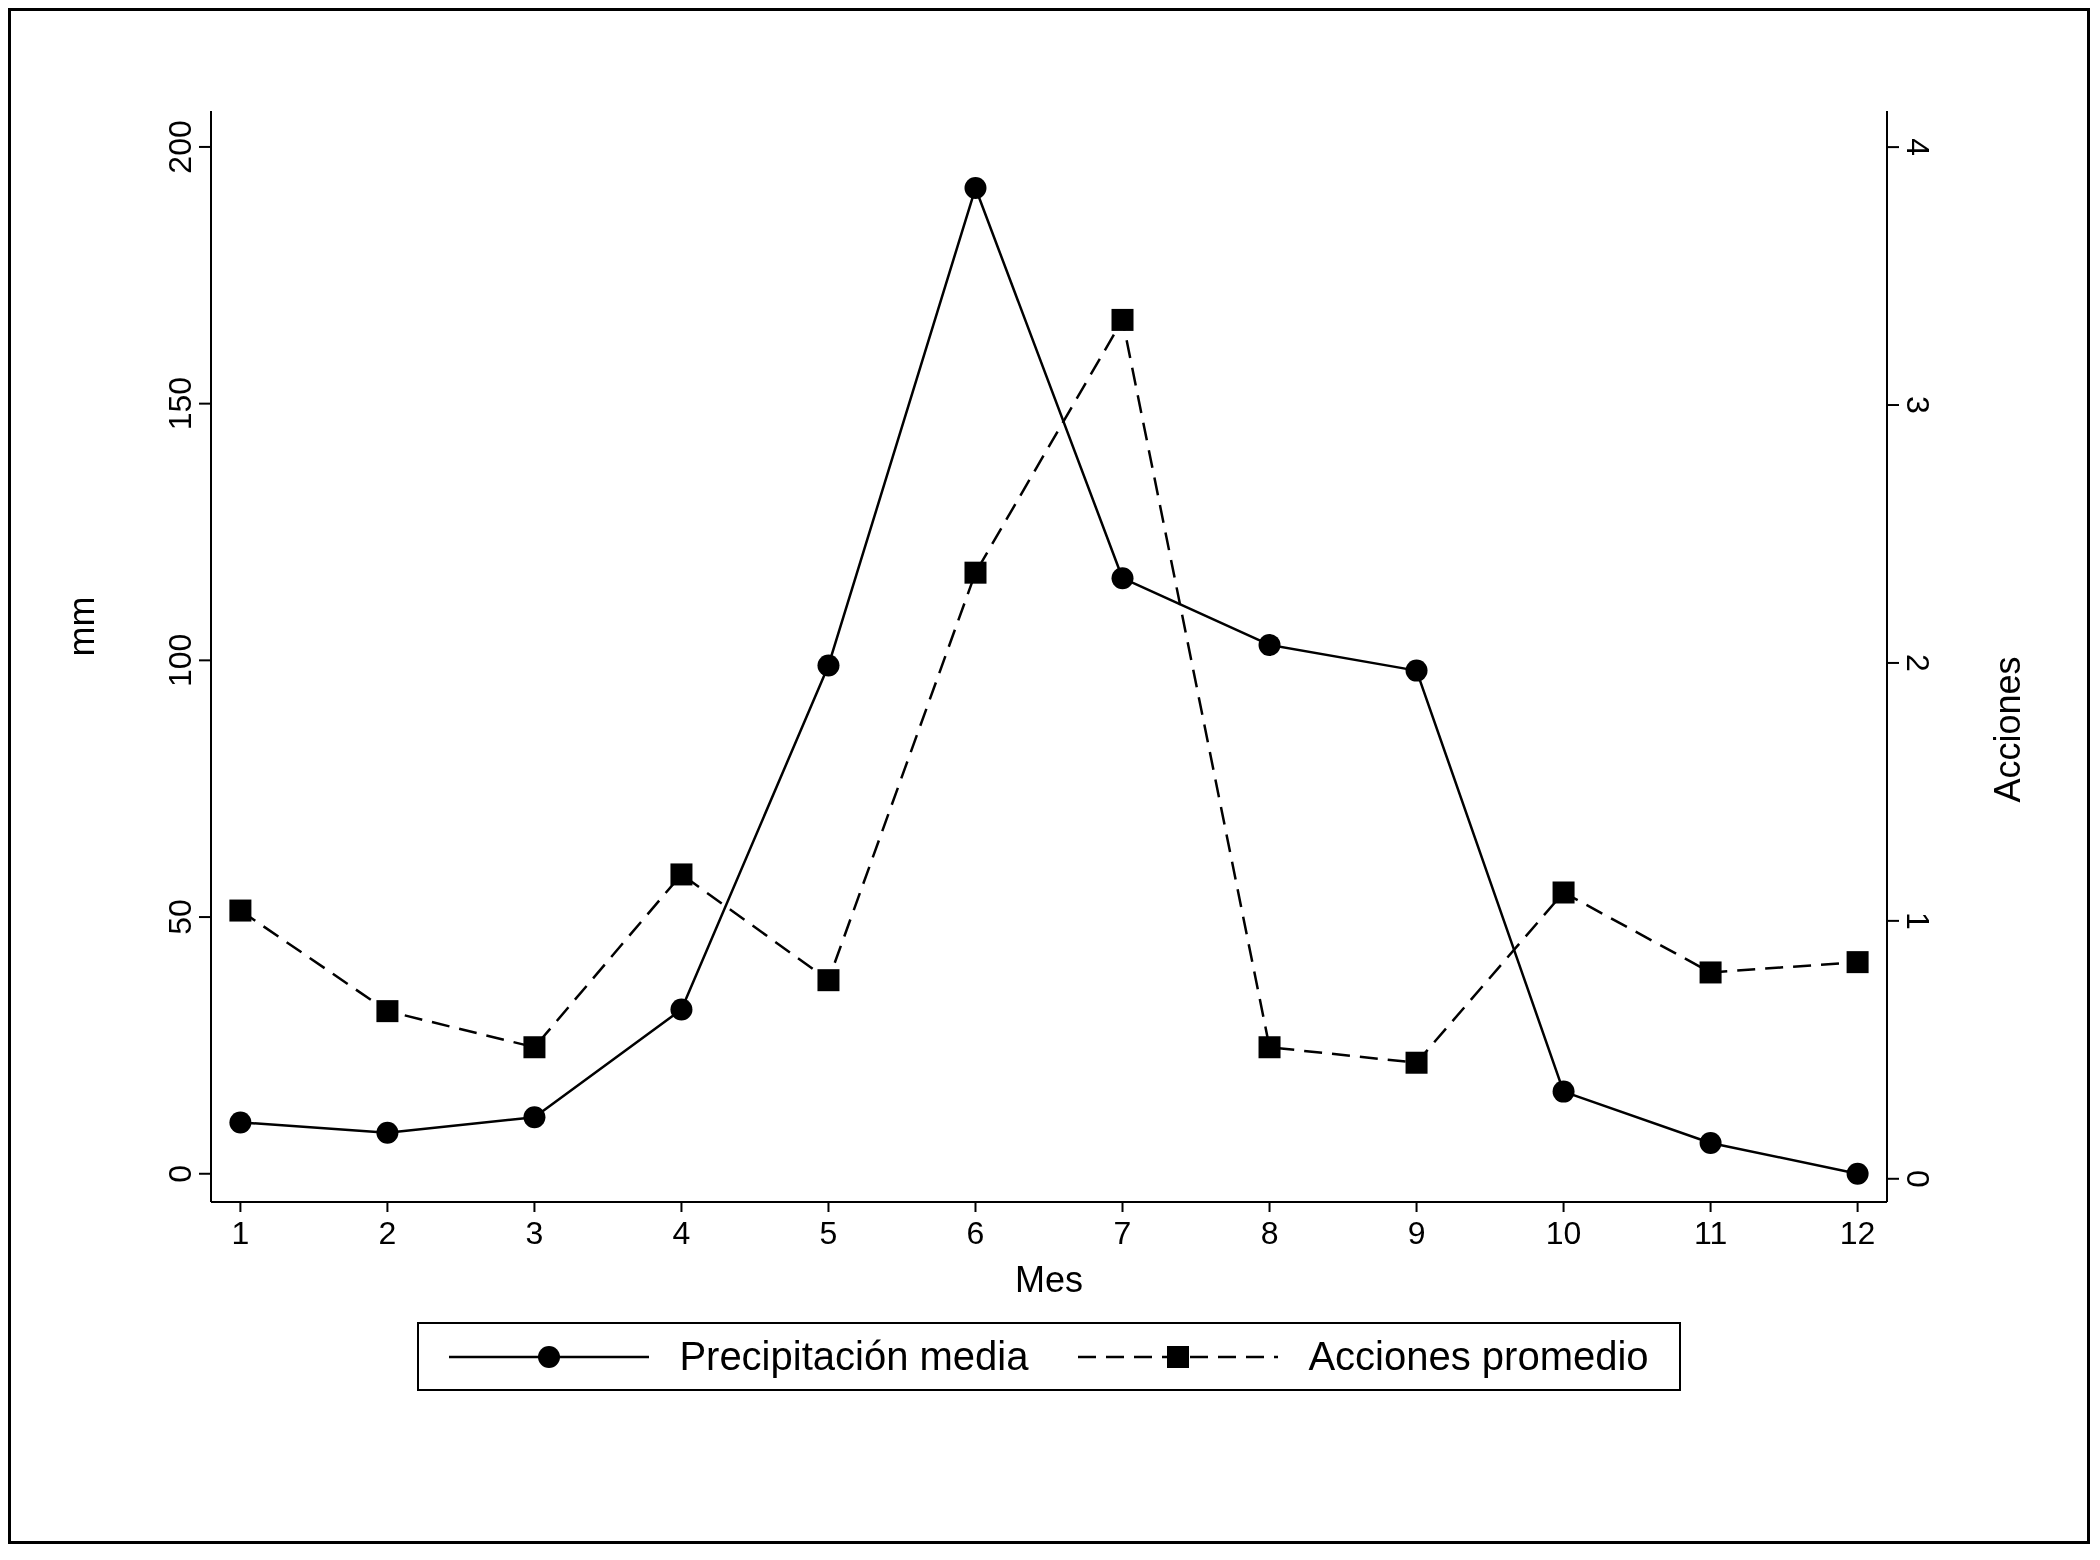 The image size is (2100, 1560). Describe the element at coordinates (1918, 147) in the screenshot. I see `y2-tick-label: 4` at that location.